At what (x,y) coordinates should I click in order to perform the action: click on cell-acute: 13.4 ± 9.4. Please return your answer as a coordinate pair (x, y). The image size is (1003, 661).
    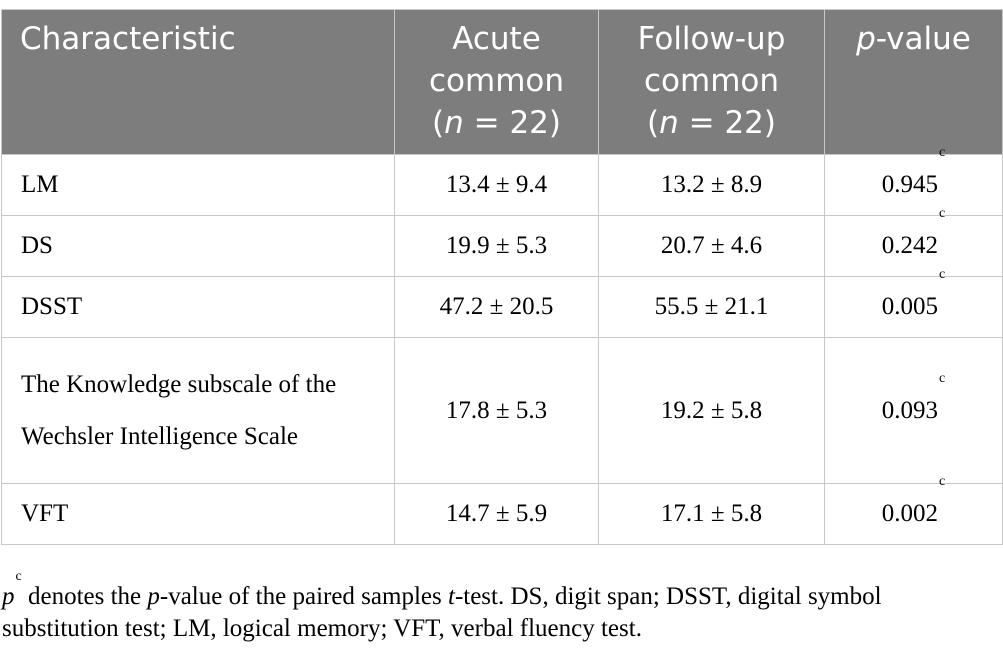
    Looking at the image, I should click on (496, 185).